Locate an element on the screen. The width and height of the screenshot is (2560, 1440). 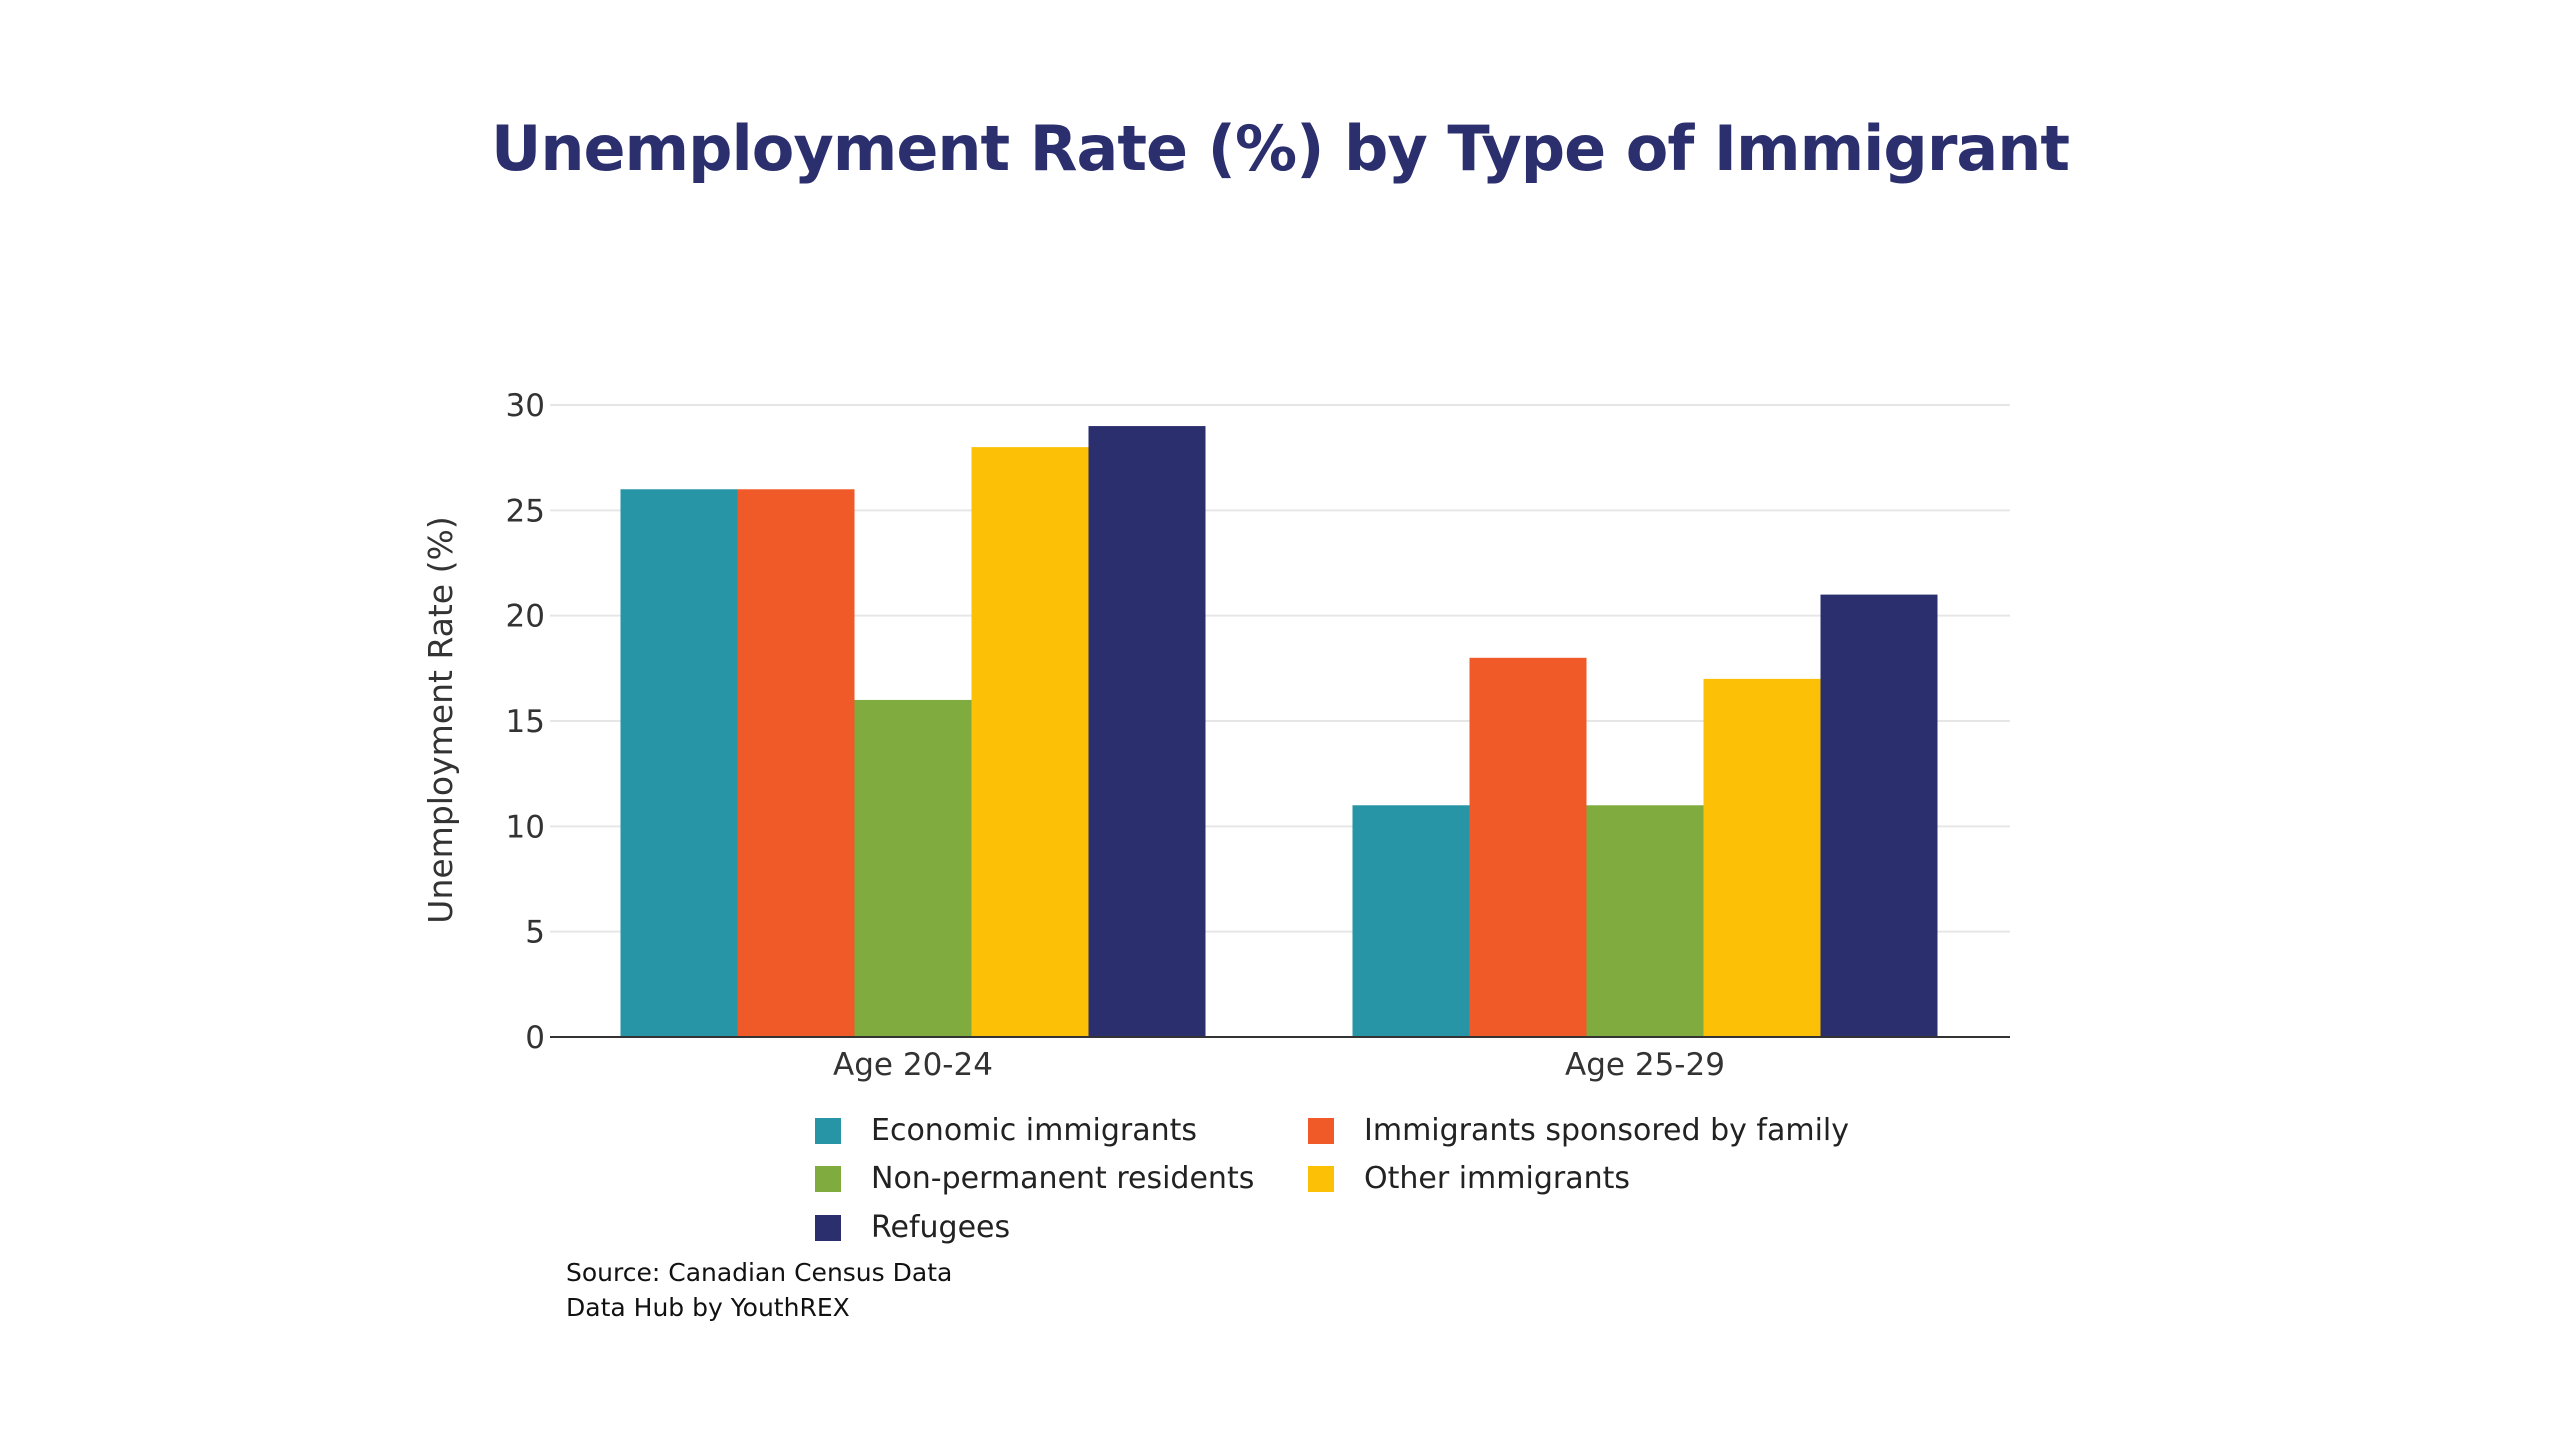
y-tick-label: 0 is located at coordinates (535, 1038).